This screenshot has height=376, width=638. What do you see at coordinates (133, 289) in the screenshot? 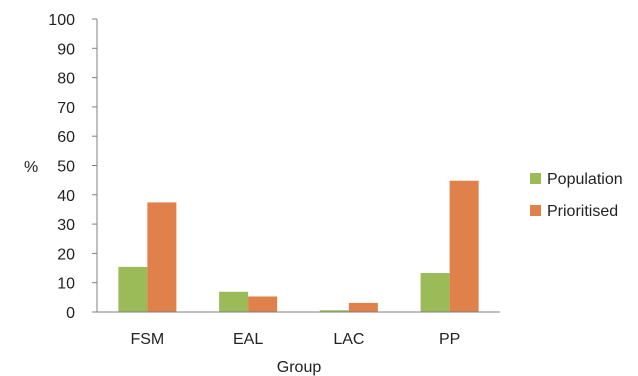
I see `bar-population-fsm` at bounding box center [133, 289].